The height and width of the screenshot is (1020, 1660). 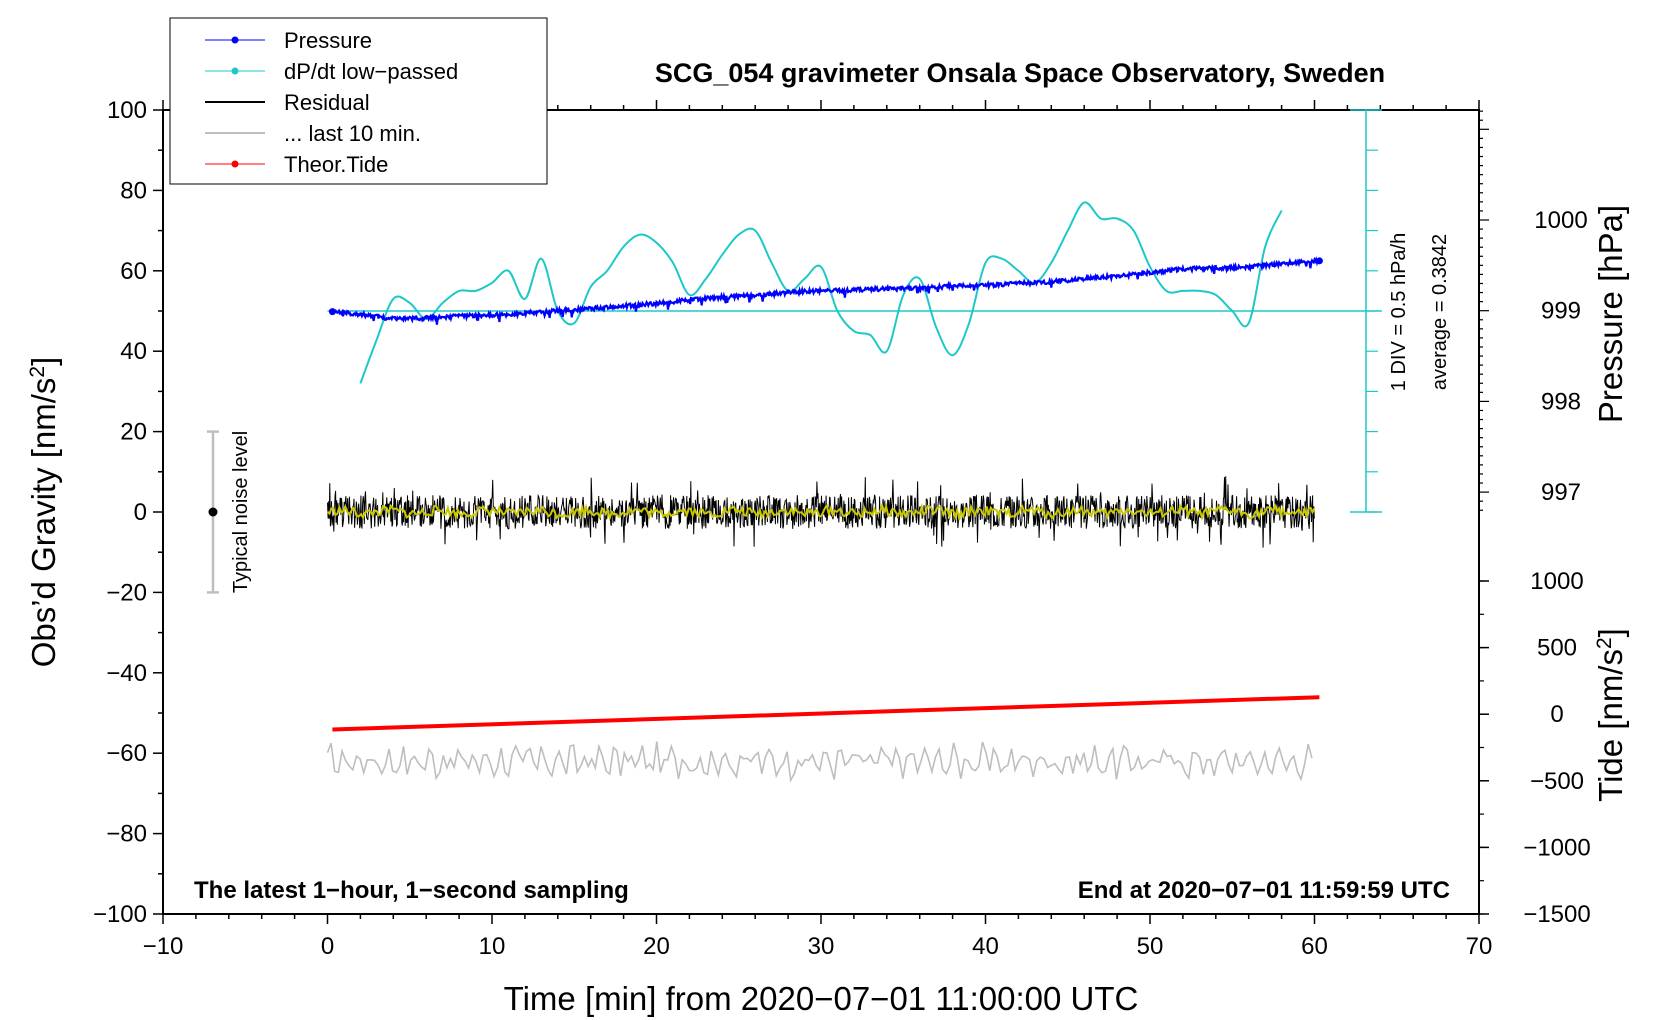 What do you see at coordinates (327, 102) in the screenshot?
I see `legend-label-residual: Residual` at bounding box center [327, 102].